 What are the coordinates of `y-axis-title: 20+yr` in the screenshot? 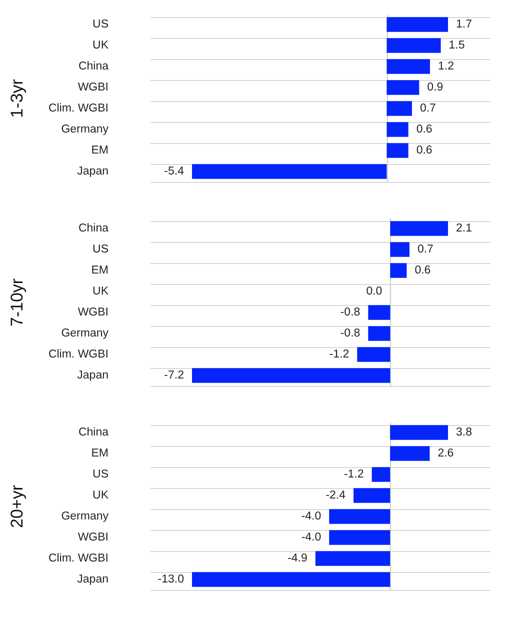 It's located at (17, 506).